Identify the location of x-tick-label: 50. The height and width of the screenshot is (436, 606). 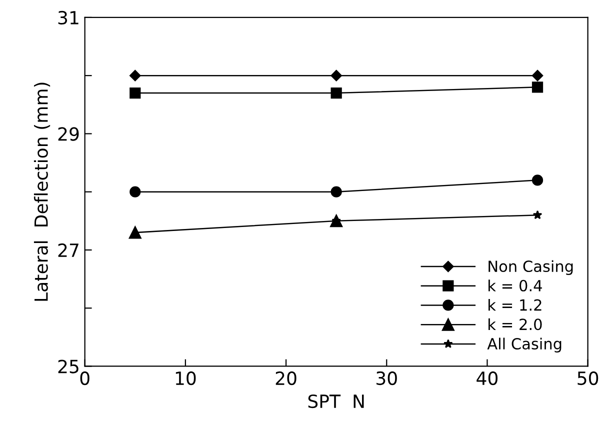
(588, 378).